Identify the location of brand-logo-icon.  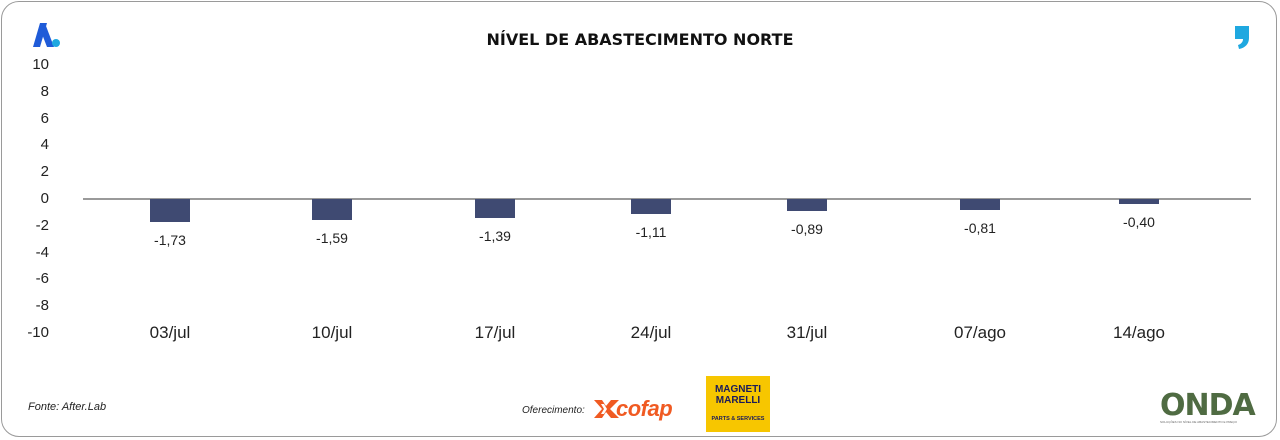
(46, 35).